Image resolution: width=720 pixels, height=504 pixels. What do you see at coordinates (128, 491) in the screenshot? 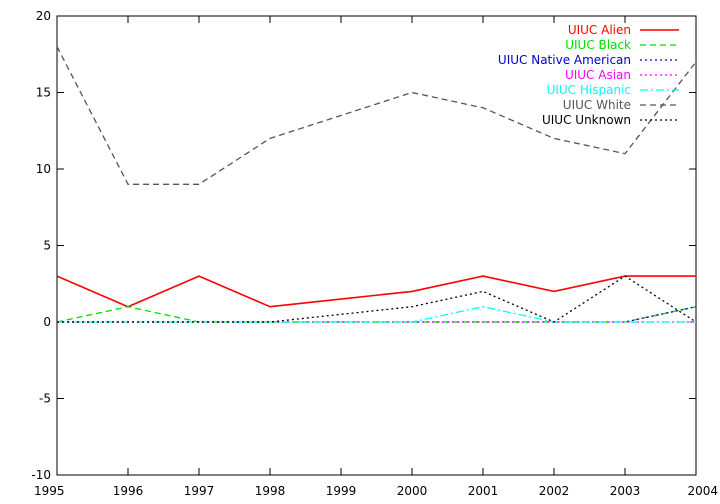
I see `x-tick-label: 1996` at bounding box center [128, 491].